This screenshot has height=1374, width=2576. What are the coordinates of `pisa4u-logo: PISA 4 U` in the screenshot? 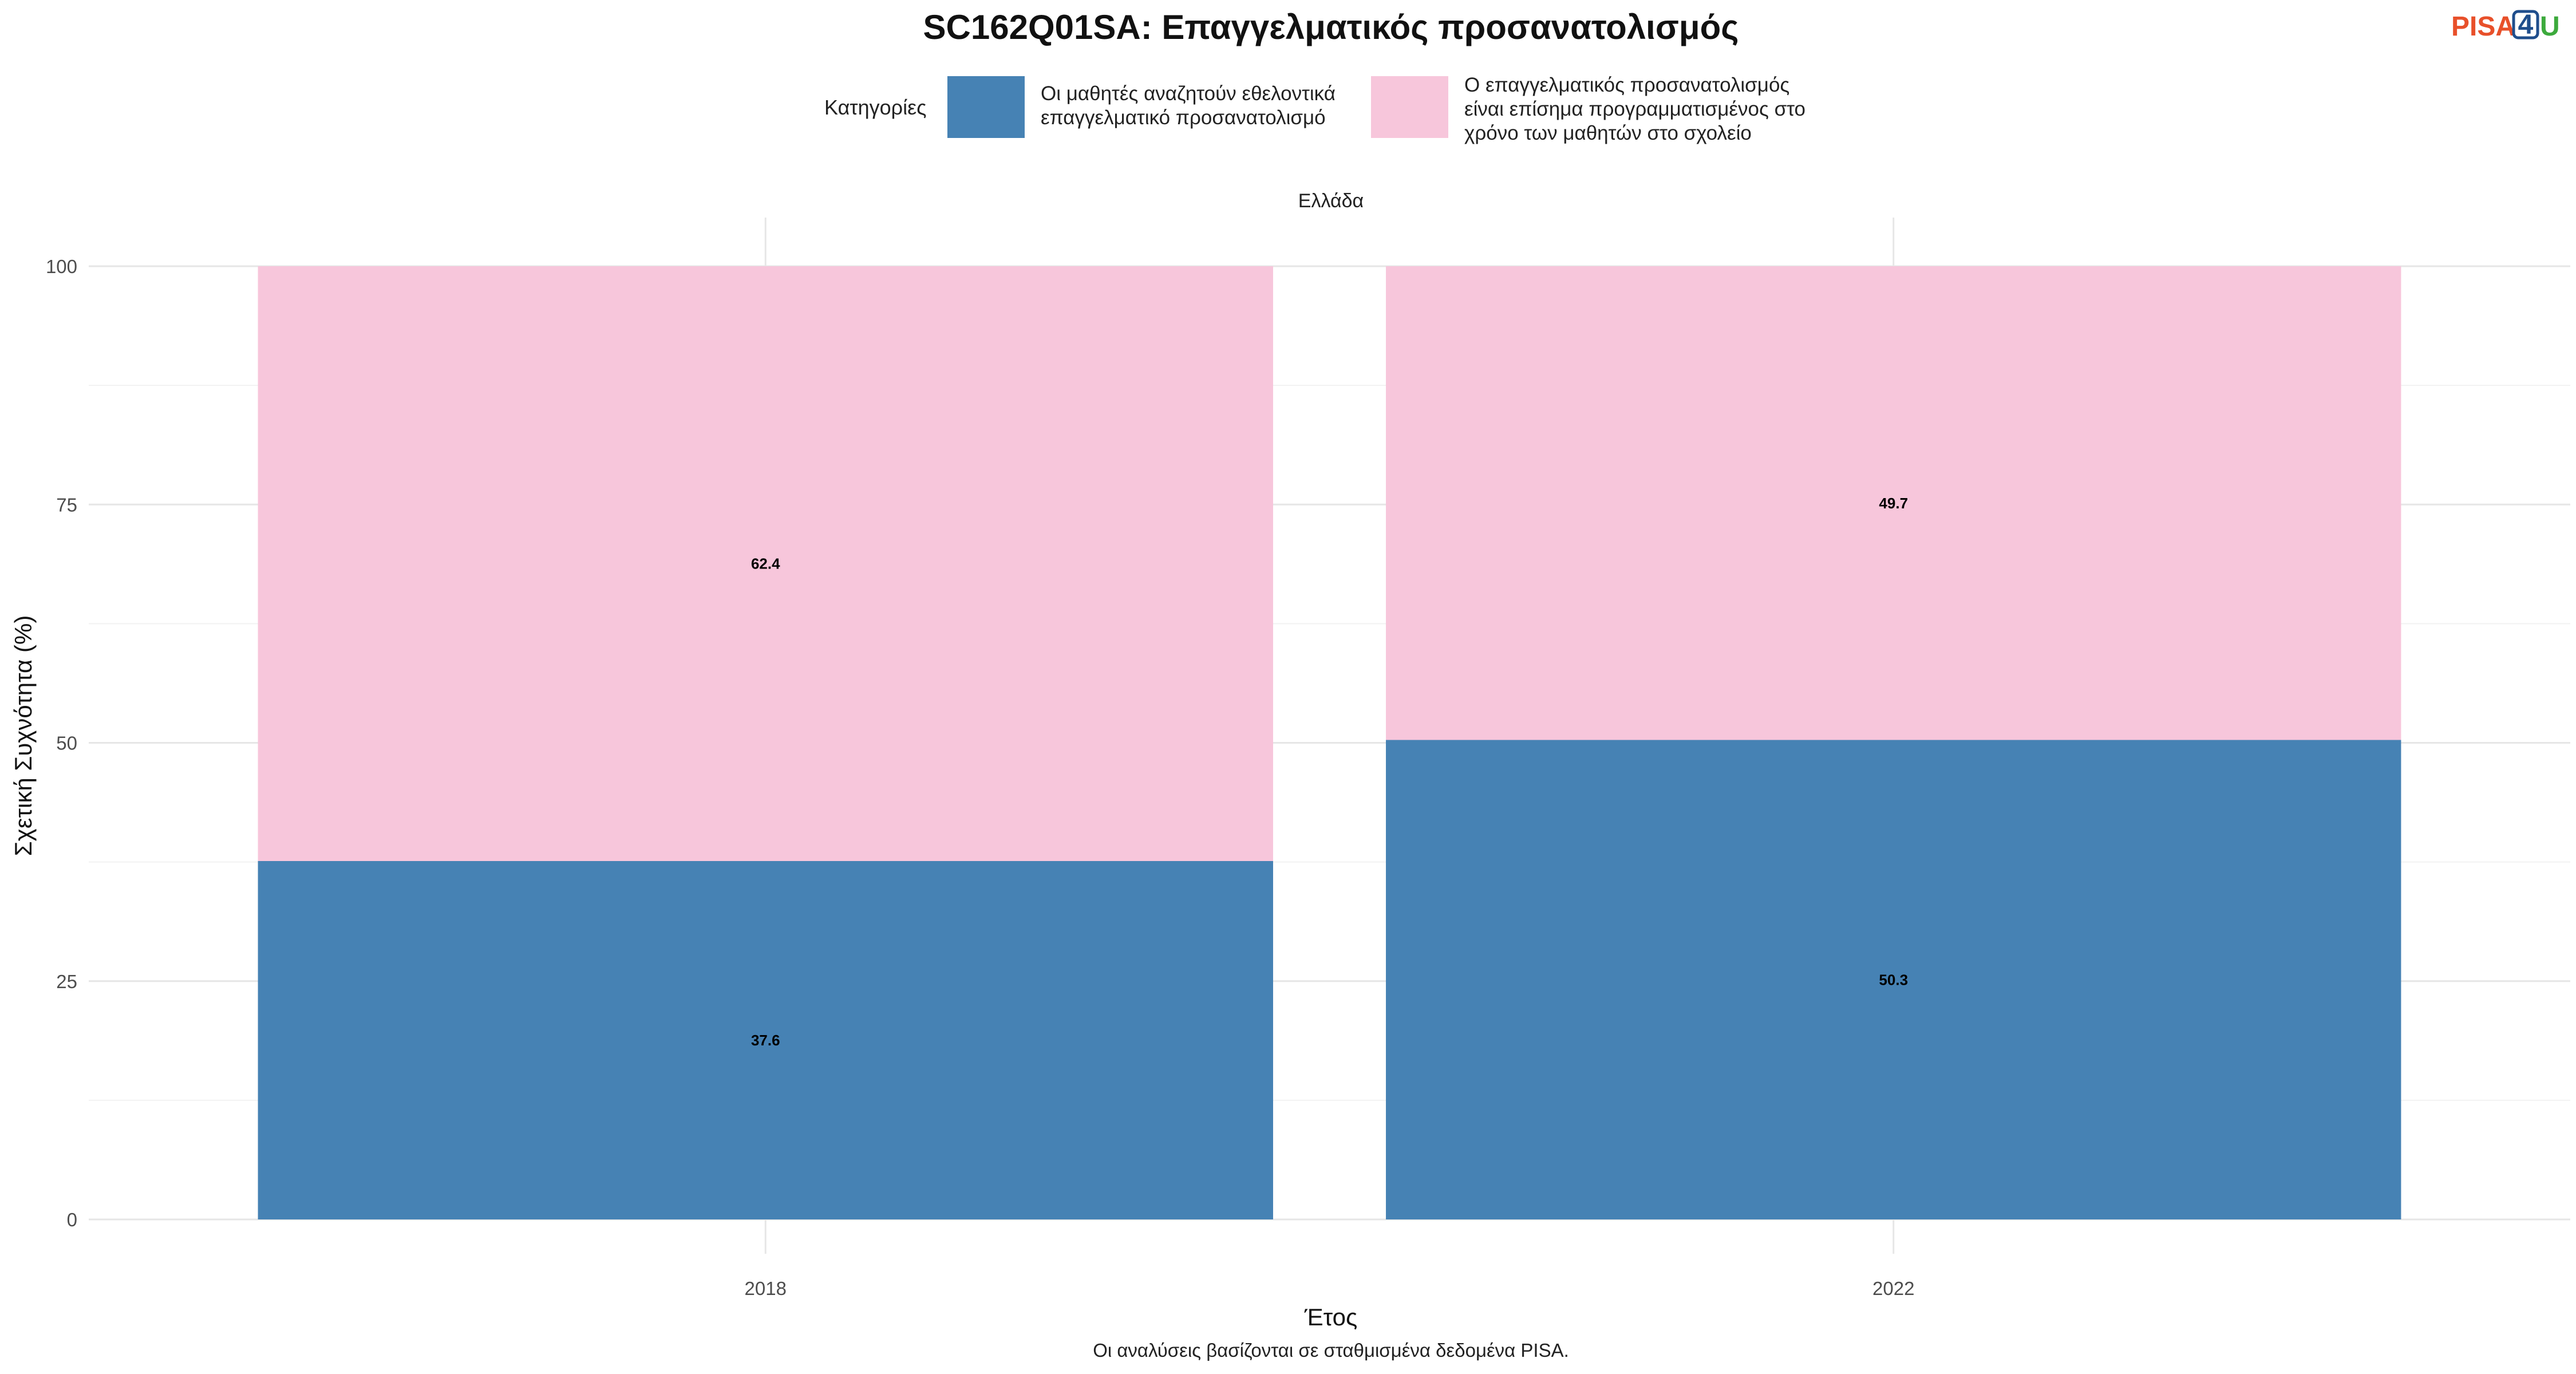 It's located at (2505, 26).